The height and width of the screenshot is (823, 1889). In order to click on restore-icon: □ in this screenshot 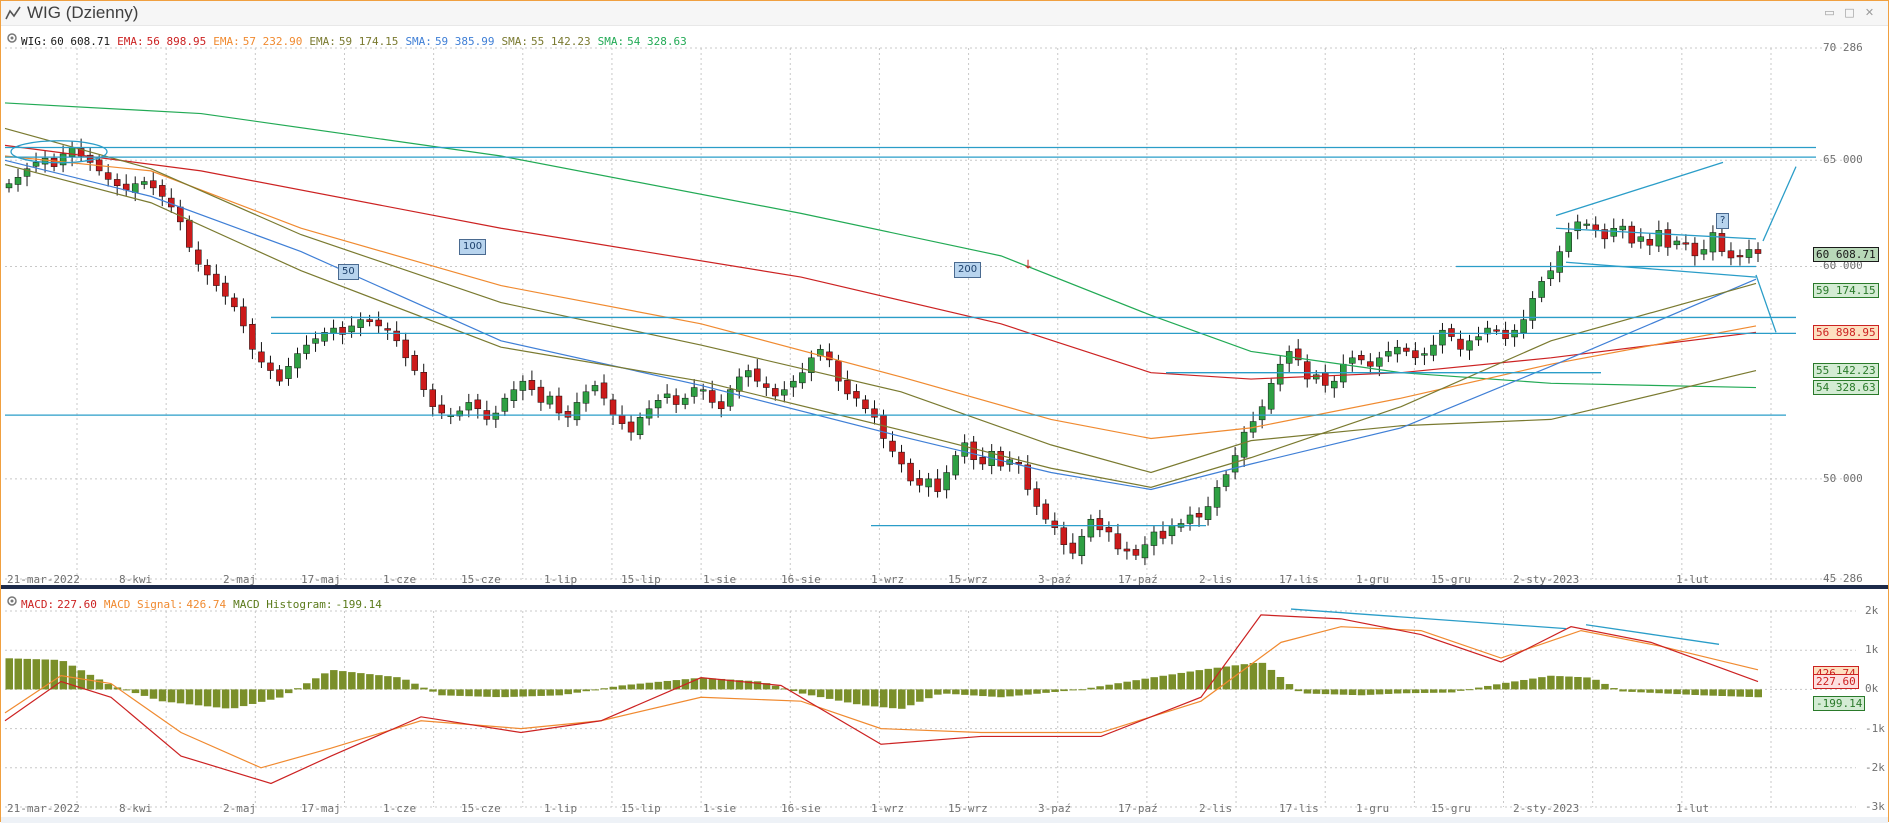, I will do `click(1849, 12)`.